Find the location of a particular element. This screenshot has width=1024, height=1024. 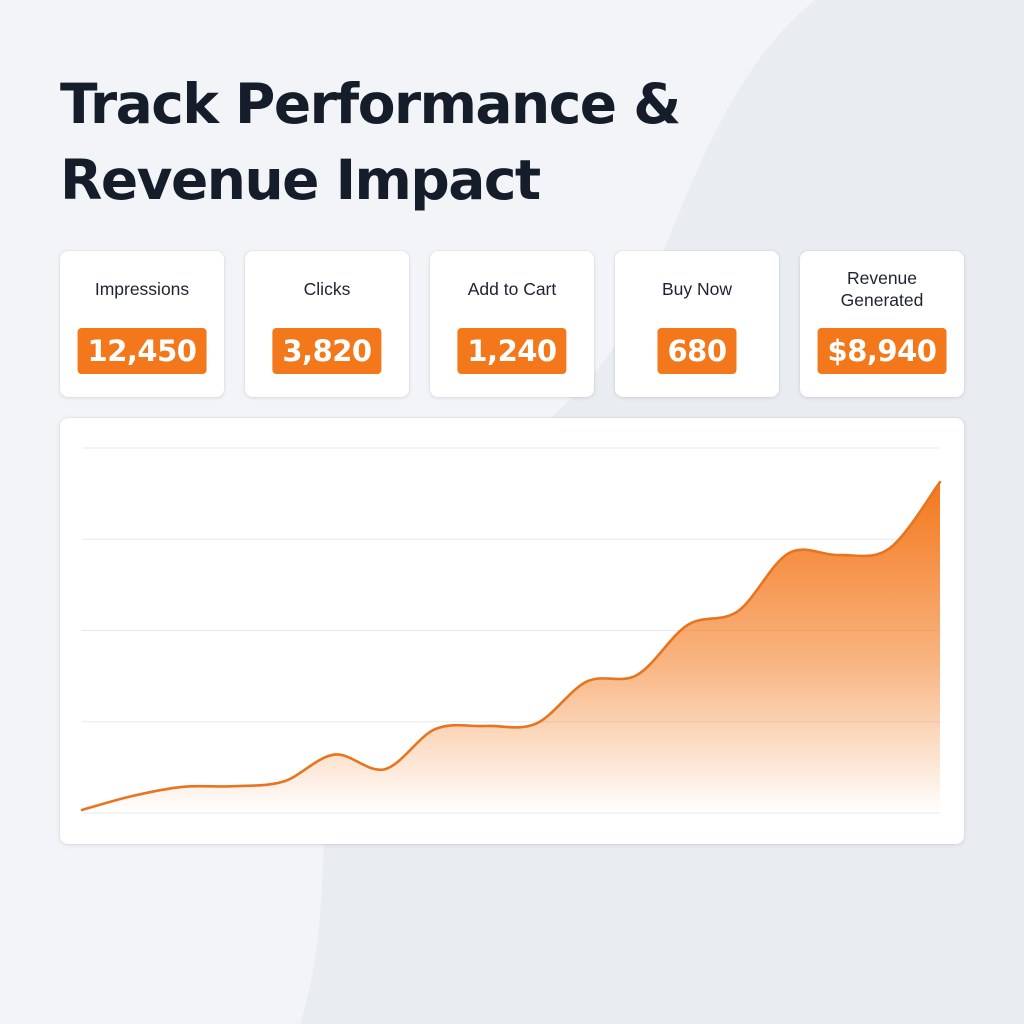

metric-label-revenue-generated: Revenue Generated is located at coordinates (882, 289).